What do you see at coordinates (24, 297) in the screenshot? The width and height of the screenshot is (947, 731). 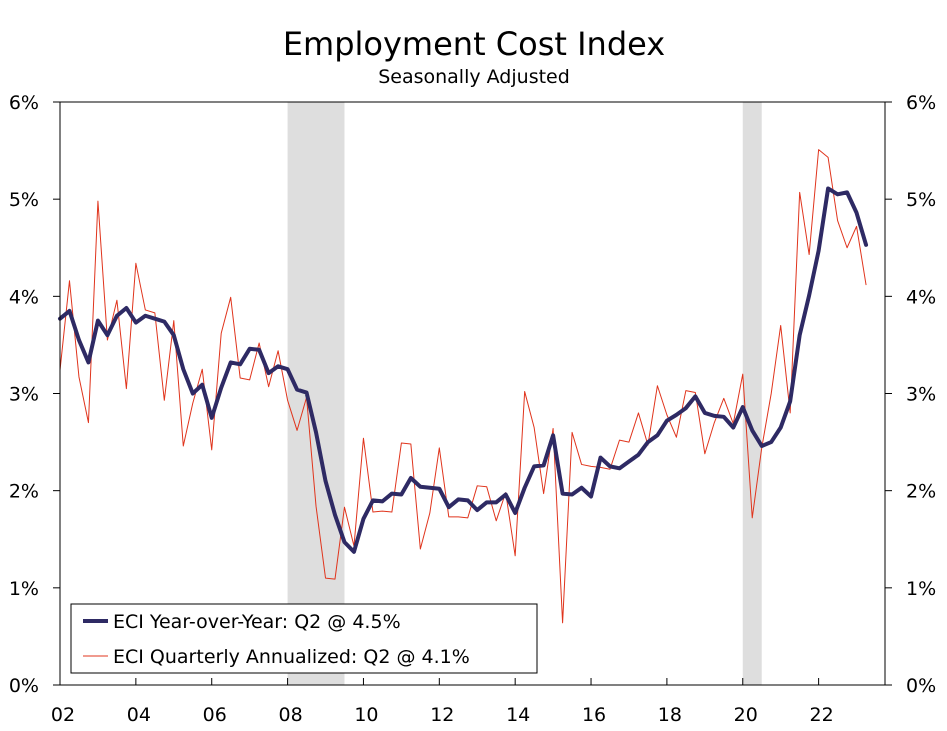 I see `y-tick-label-left-4: 4%` at bounding box center [24, 297].